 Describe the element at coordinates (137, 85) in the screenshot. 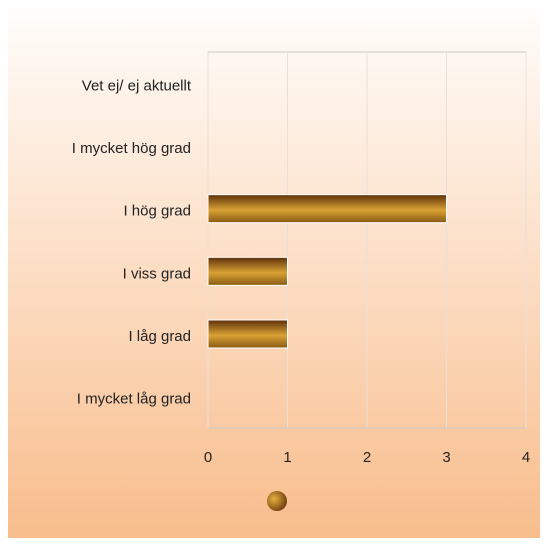

I see `y-tick-label: Vet ej/ ej aktuellt` at that location.